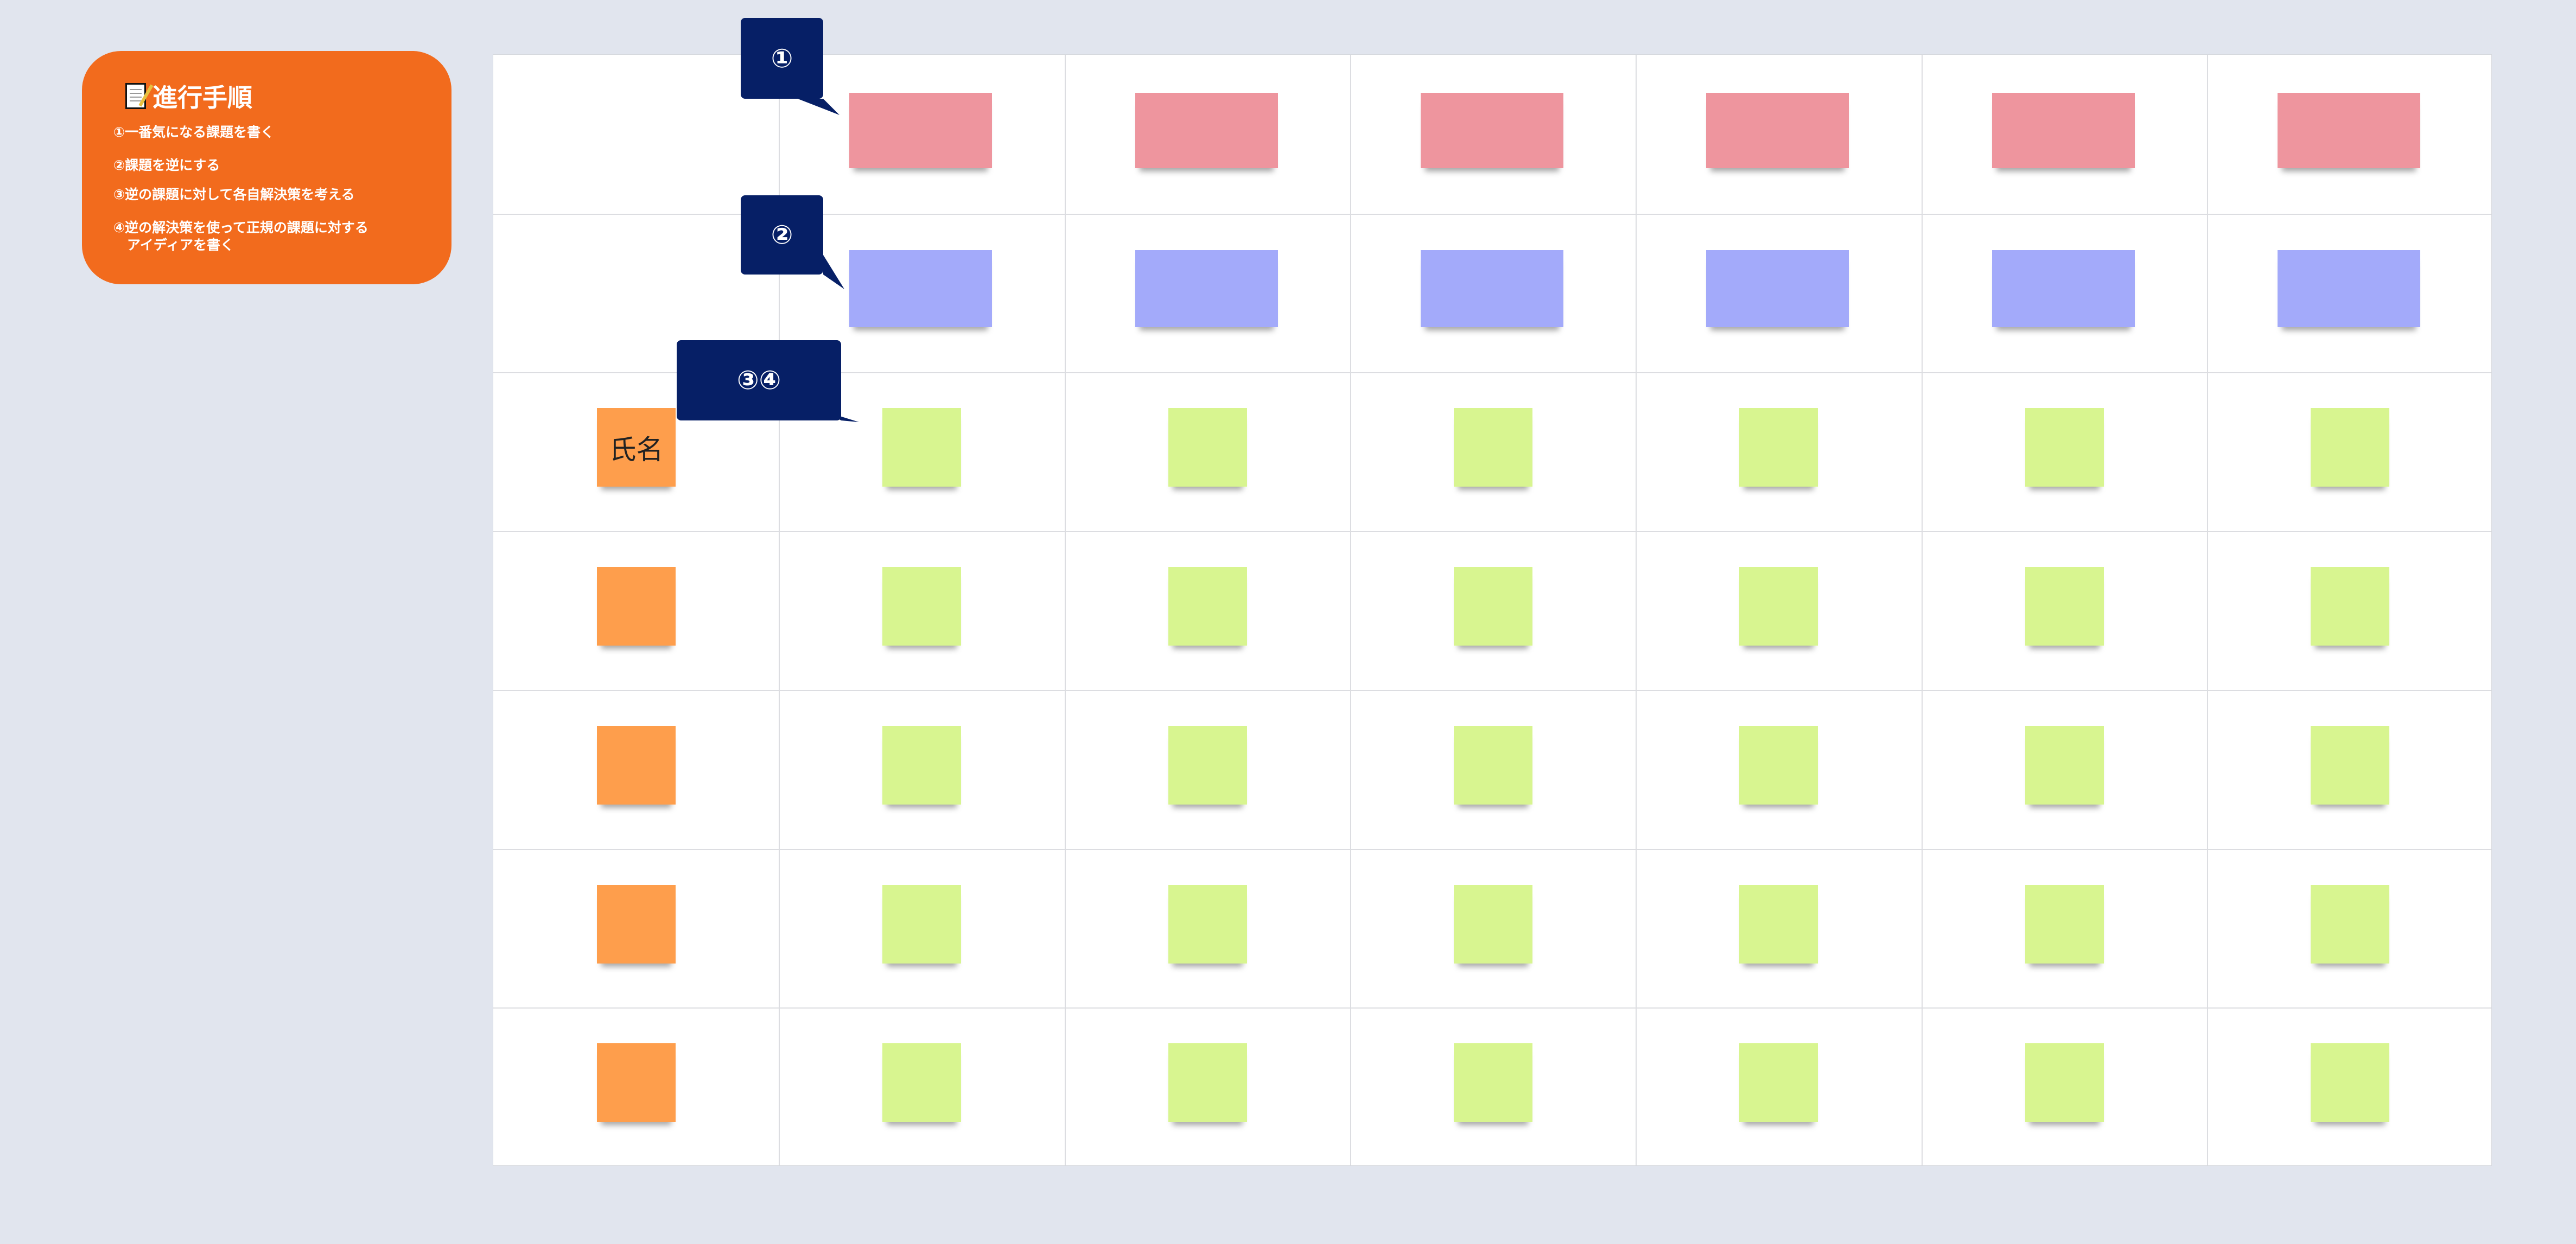 This screenshot has width=2576, height=1244. What do you see at coordinates (782, 235) in the screenshot?
I see `callout-step-2: ②` at bounding box center [782, 235].